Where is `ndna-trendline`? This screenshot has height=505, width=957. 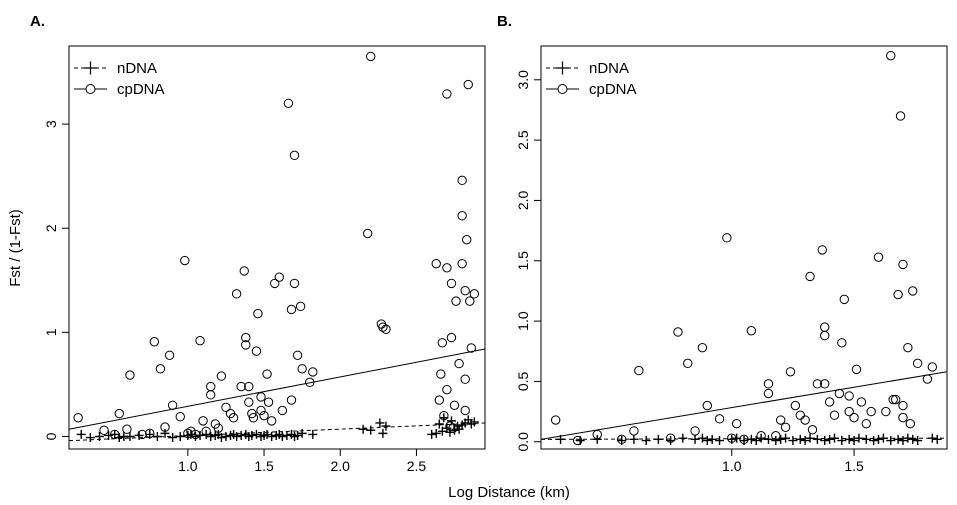
ndna-trendline is located at coordinates (277, 432).